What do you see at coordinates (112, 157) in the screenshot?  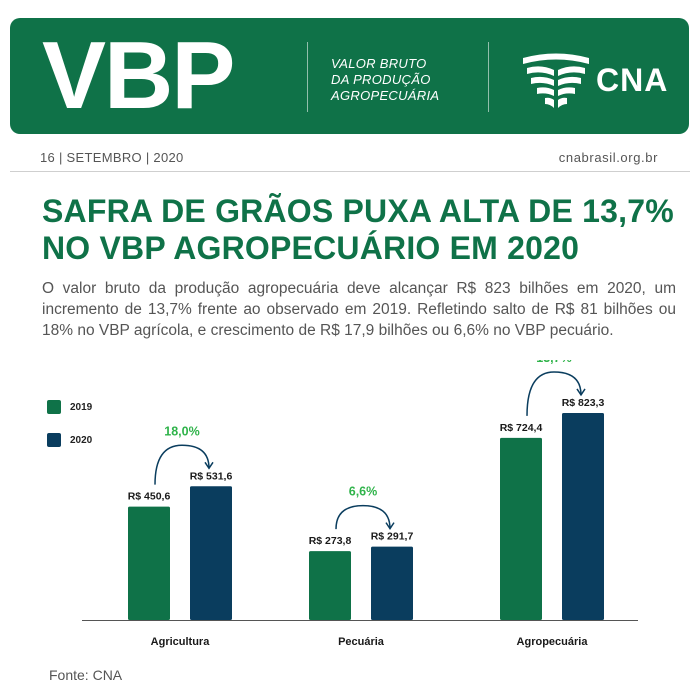 I see `publication-date: 16 | SETEMBRO | 2020` at bounding box center [112, 157].